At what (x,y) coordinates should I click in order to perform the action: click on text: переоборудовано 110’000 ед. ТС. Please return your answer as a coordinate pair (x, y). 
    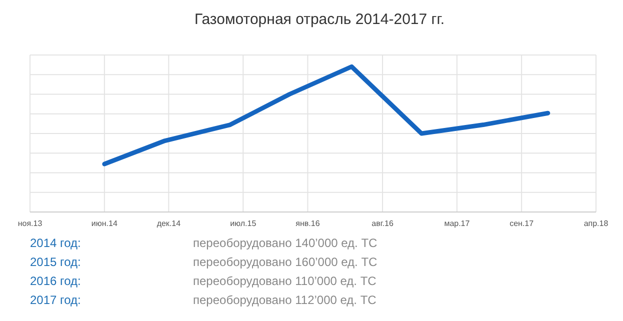
    Looking at the image, I should click on (285, 281).